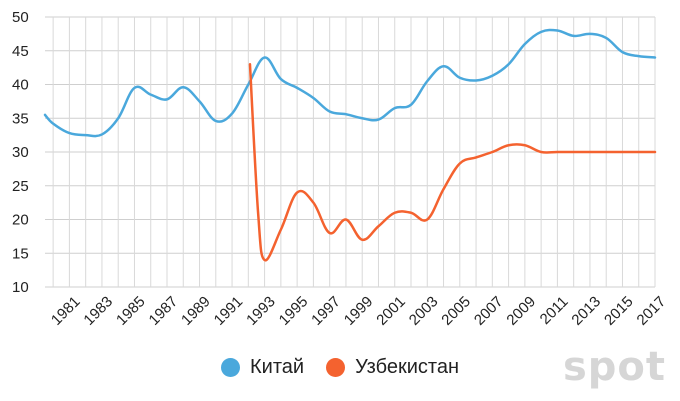  Describe the element at coordinates (277, 367) in the screenshot. I see `legend-label-china: Китай` at that location.